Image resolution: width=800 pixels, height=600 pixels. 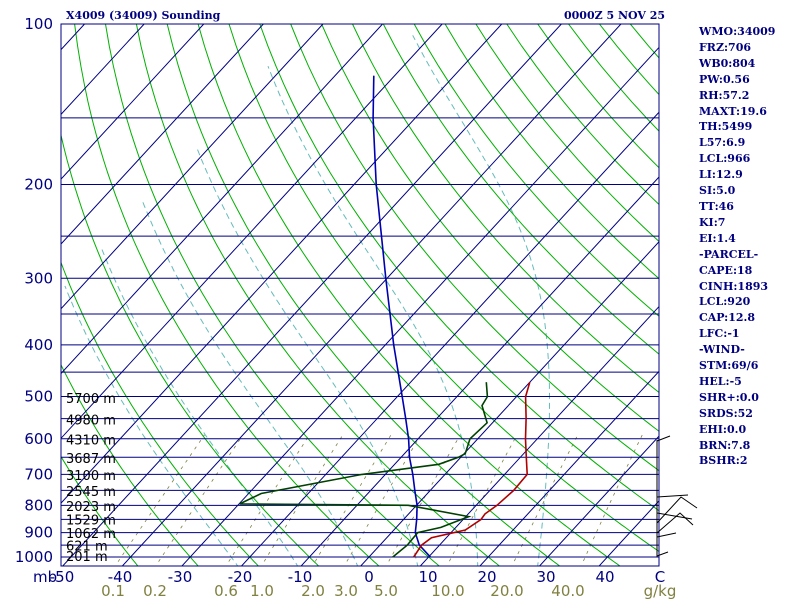 I want to click on wind-barbs, so click(x=677, y=496).